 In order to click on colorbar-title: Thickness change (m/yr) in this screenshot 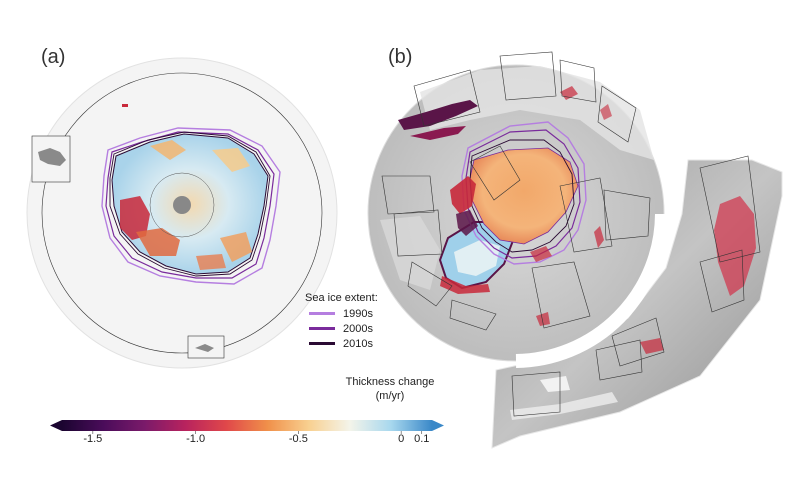, I will do `click(390, 389)`.